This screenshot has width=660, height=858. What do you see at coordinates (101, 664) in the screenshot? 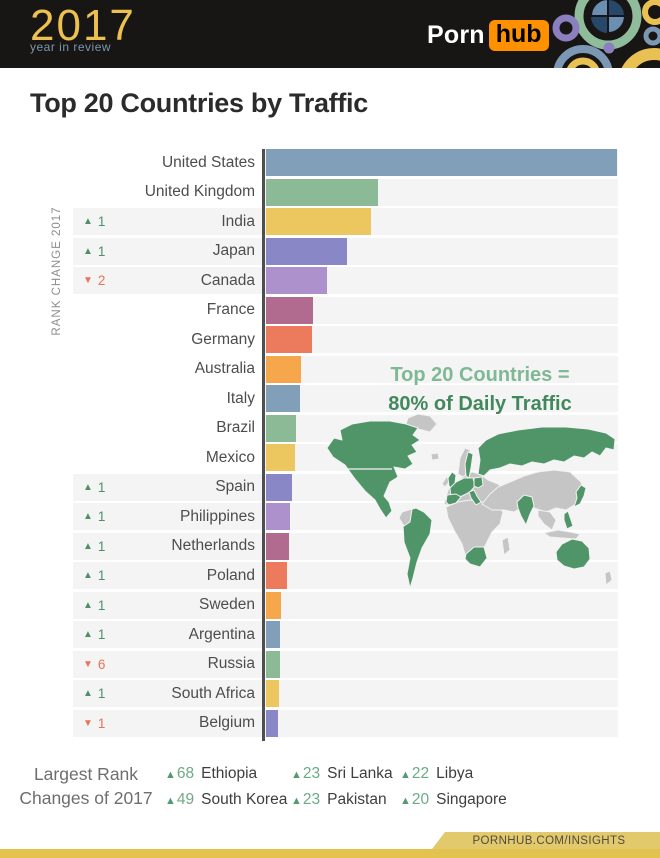
I see `rank-change-value: 6` at bounding box center [101, 664].